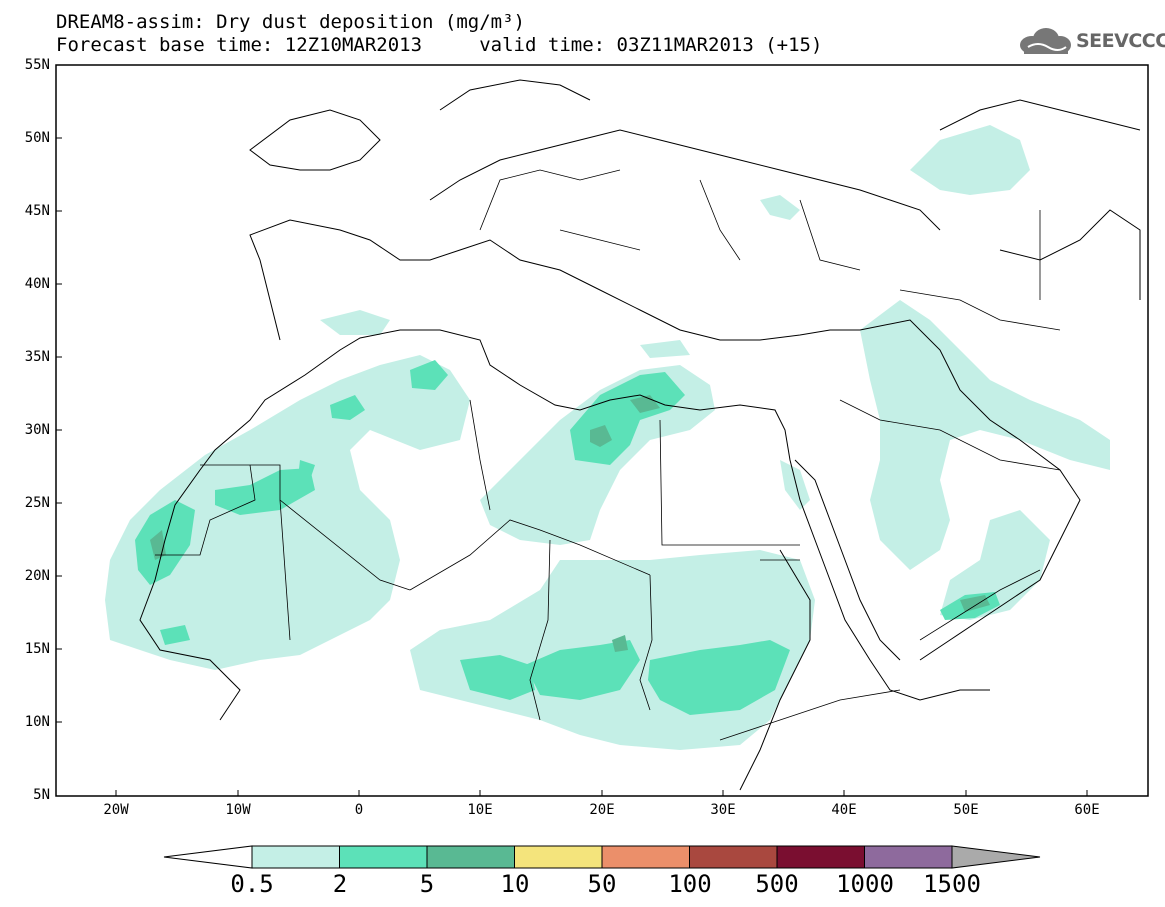 This screenshot has height=907, width=1165. Describe the element at coordinates (340, 884) in the screenshot. I see `colorbar-label: 2` at that location.